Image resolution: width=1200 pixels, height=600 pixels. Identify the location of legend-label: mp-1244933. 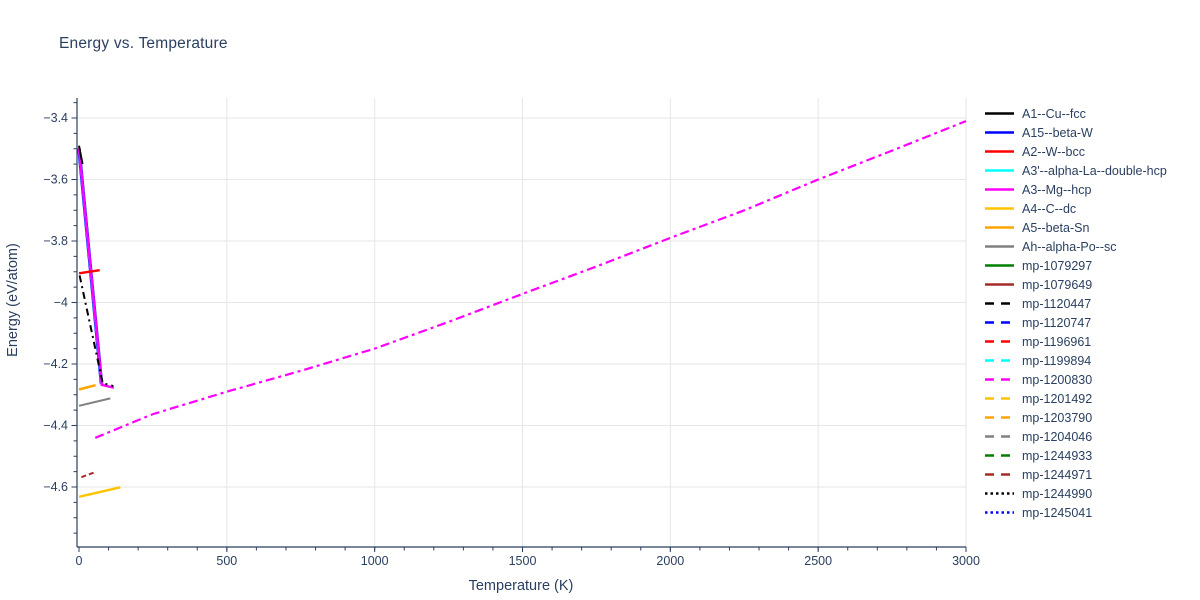
(1057, 455).